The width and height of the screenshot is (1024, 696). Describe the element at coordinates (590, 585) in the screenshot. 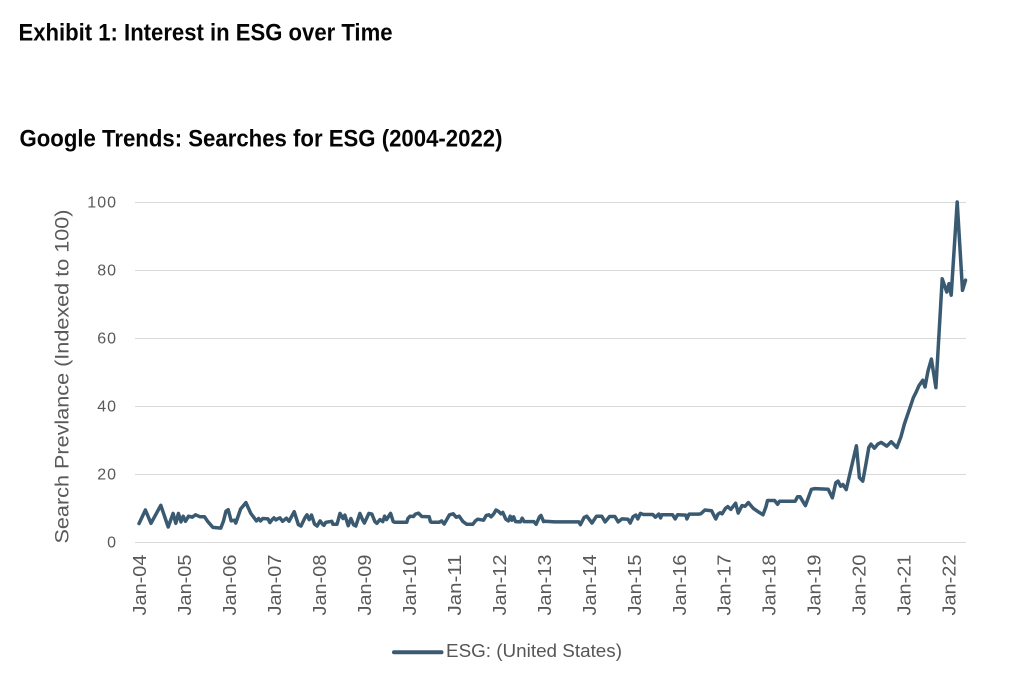

I see `svg-text: Jan-14` at that location.